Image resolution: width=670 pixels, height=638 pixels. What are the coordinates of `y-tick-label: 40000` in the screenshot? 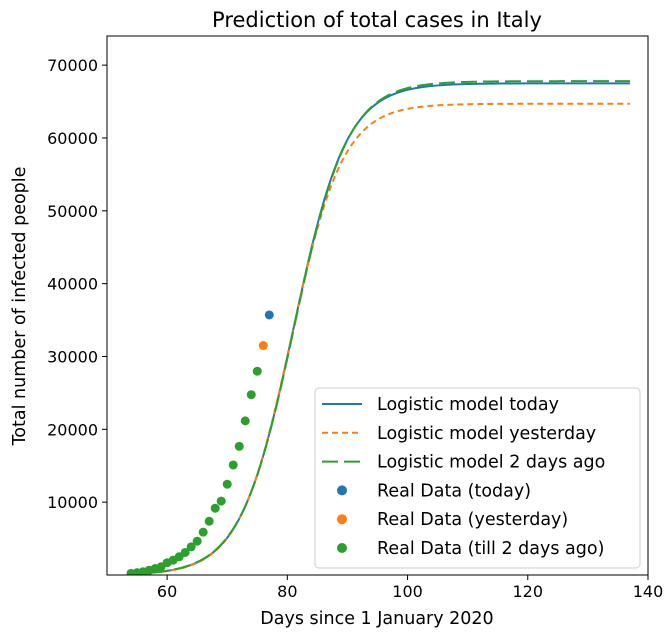 It's located at (72, 284).